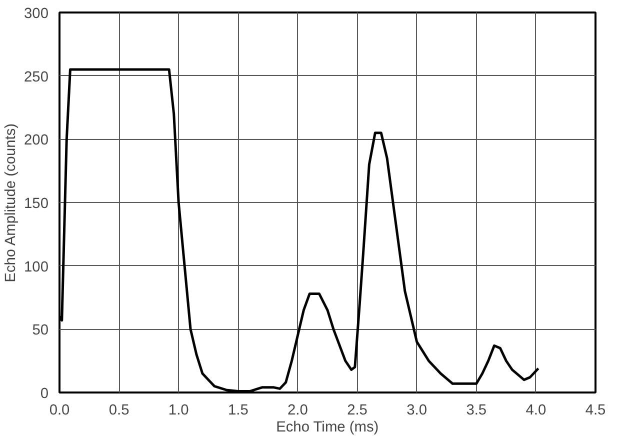 The image size is (620, 438). Describe the element at coordinates (36, 140) in the screenshot. I see `y-tick-label: 200` at that location.